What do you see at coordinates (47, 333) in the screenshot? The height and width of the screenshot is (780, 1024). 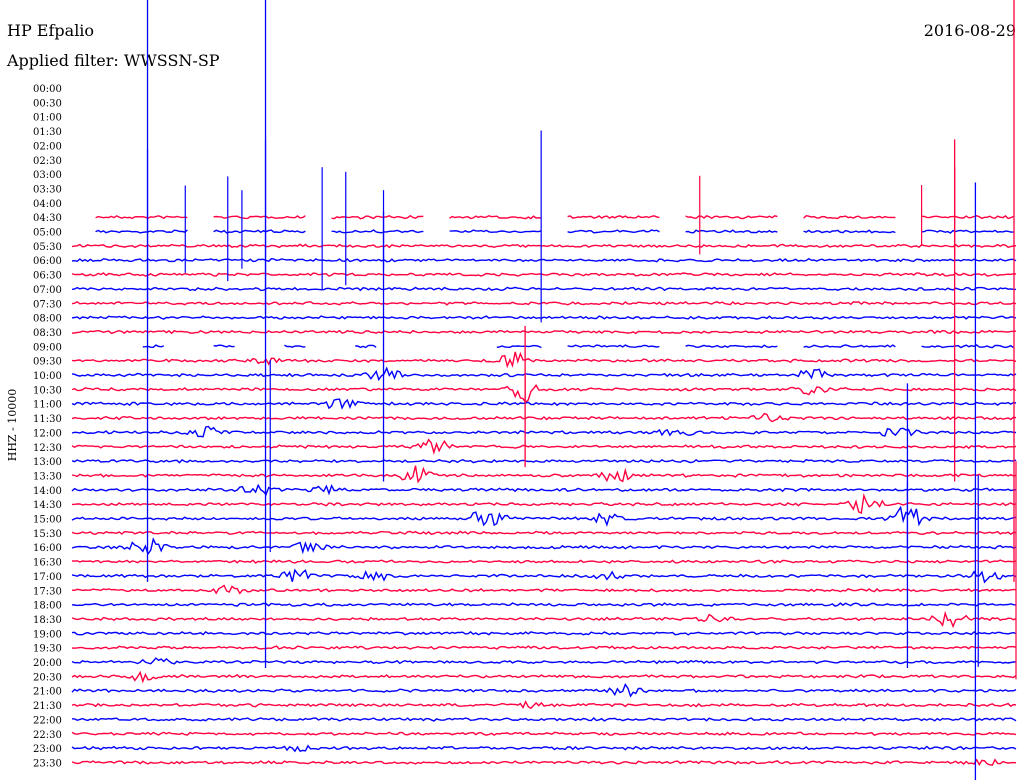 I see `row-label-0830: 08:30` at bounding box center [47, 333].